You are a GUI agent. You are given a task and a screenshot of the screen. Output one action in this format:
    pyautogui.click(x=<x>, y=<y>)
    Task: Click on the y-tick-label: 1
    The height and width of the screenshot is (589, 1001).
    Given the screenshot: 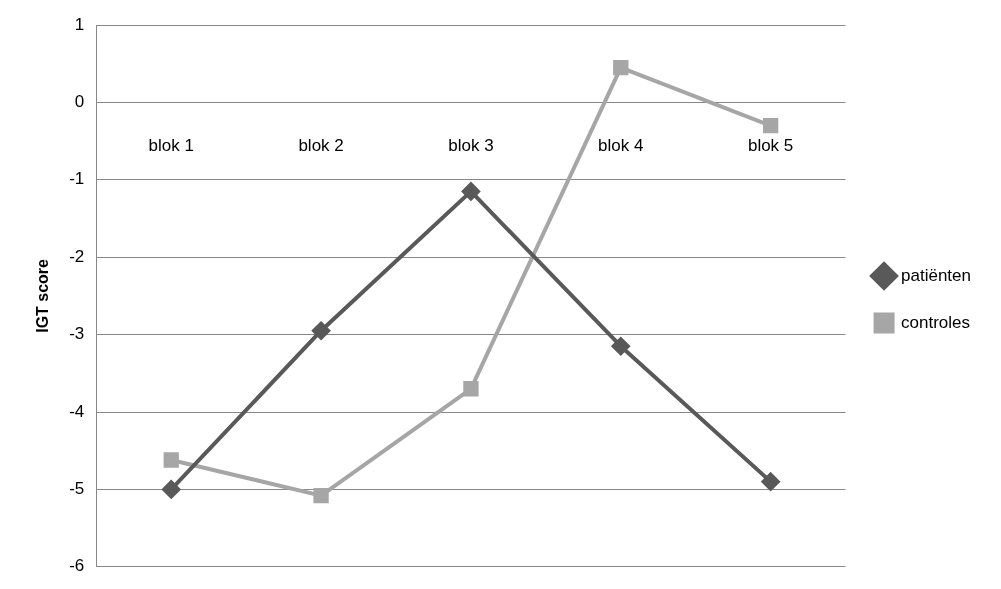 What is the action you would take?
    pyautogui.click(x=79, y=24)
    